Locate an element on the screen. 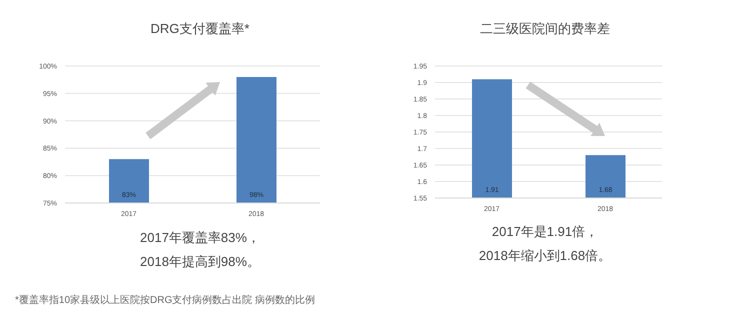 The image size is (740, 325). text: *覆盖率指10家县级以上医院按DRG支付病例数占出院 病例数的比例 is located at coordinates (165, 300).